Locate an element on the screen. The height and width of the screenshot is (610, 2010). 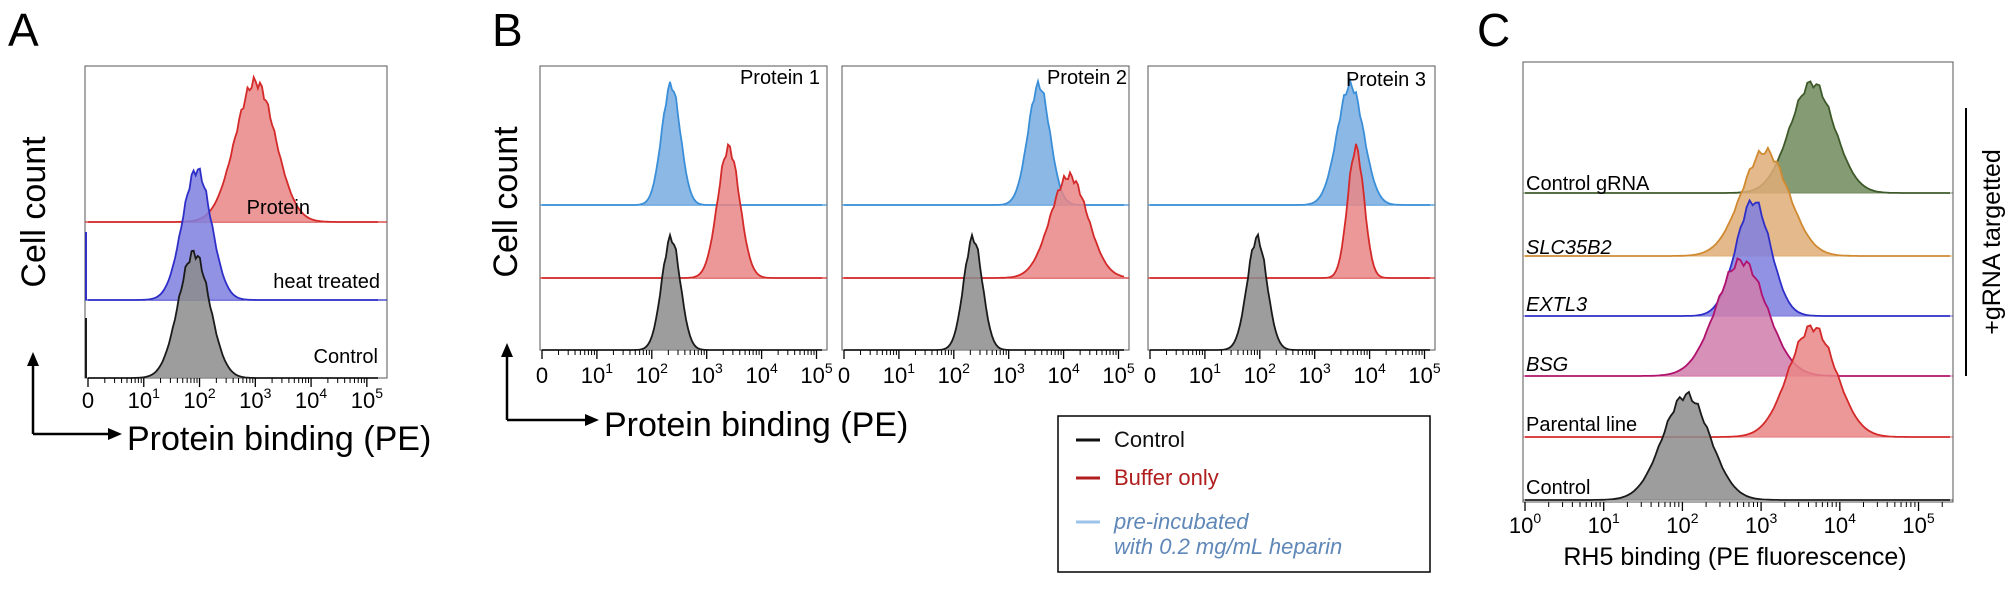
b2-heparin-fill is located at coordinates (984, 143).